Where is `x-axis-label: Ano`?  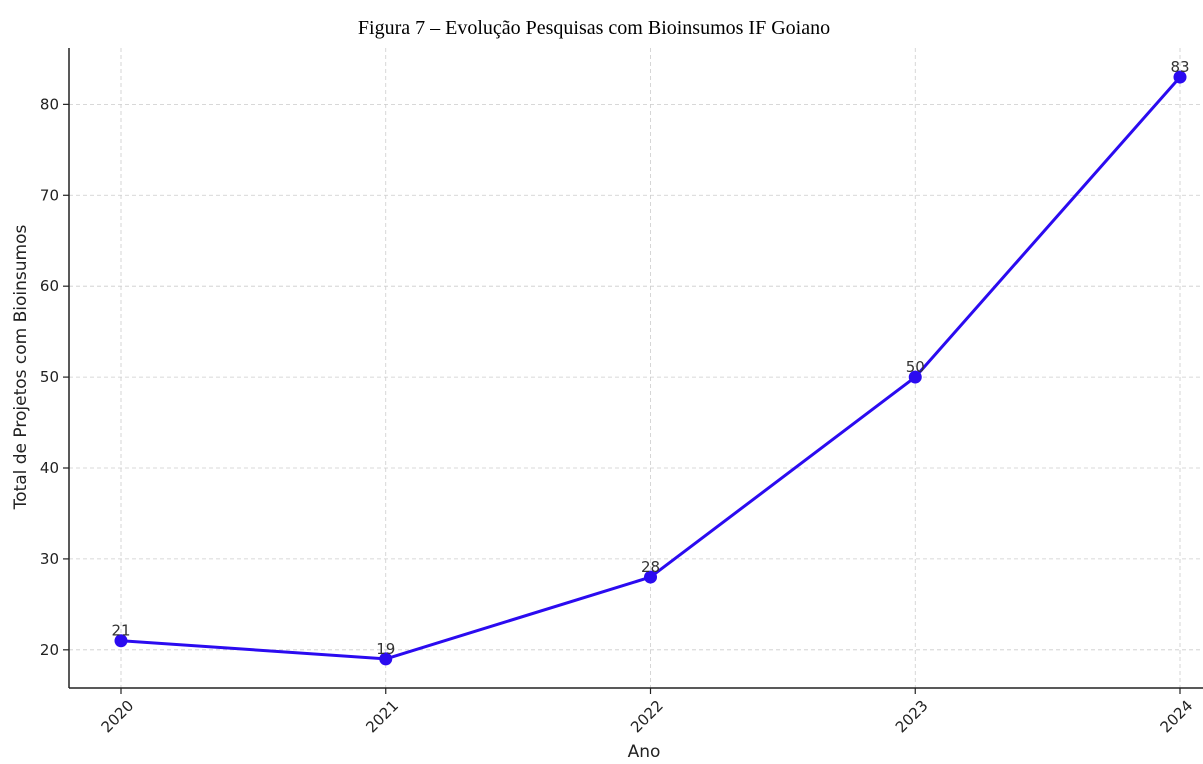 x-axis-label: Ano is located at coordinates (644, 752).